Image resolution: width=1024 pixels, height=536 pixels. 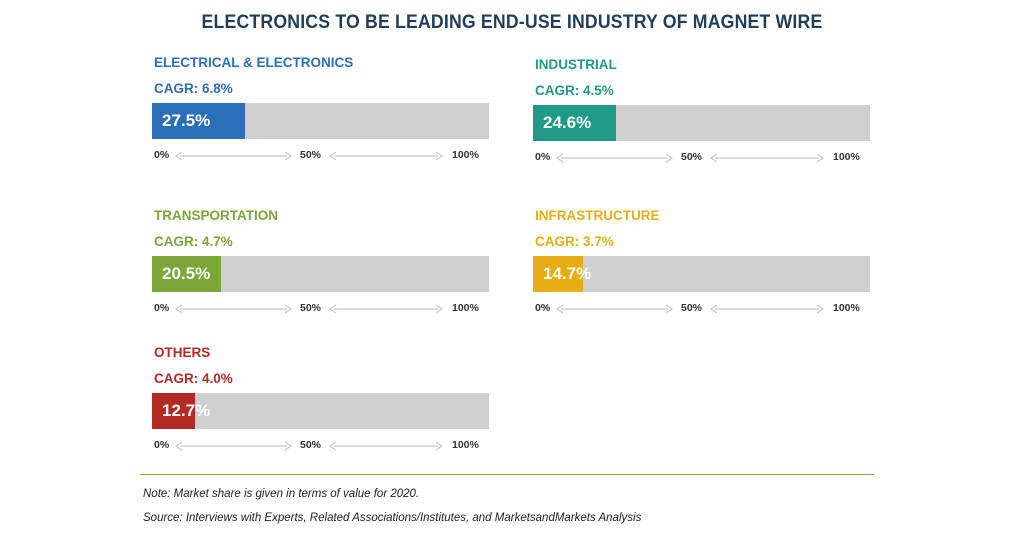 I want to click on bar-track: 27.5%, so click(x=320, y=121).